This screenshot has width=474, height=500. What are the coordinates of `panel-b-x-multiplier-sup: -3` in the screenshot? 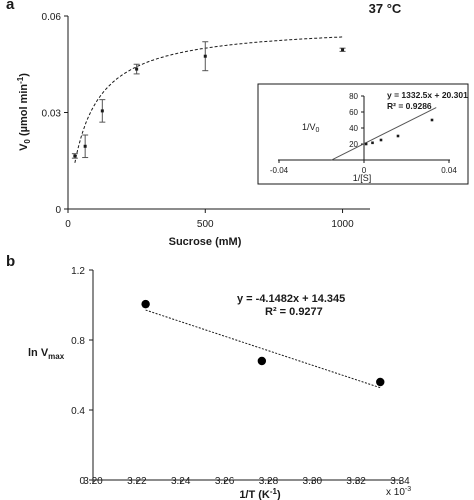 It's located at (408, 489).